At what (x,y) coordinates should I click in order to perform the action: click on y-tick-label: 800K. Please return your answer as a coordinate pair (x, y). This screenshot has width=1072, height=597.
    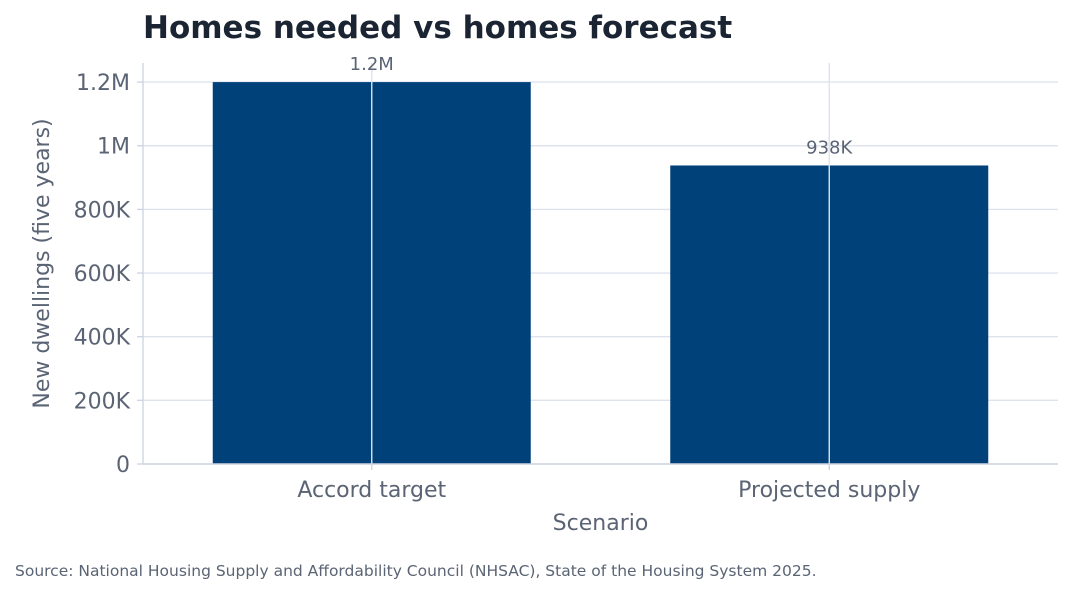
    Looking at the image, I should click on (102, 210).